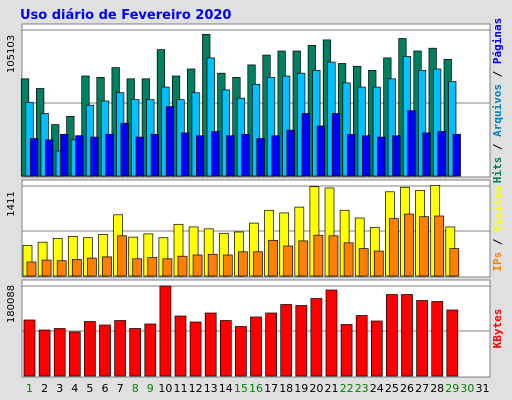 The height and width of the screenshot is (400, 512). I want to click on day-label-18: 18, so click(286, 388).